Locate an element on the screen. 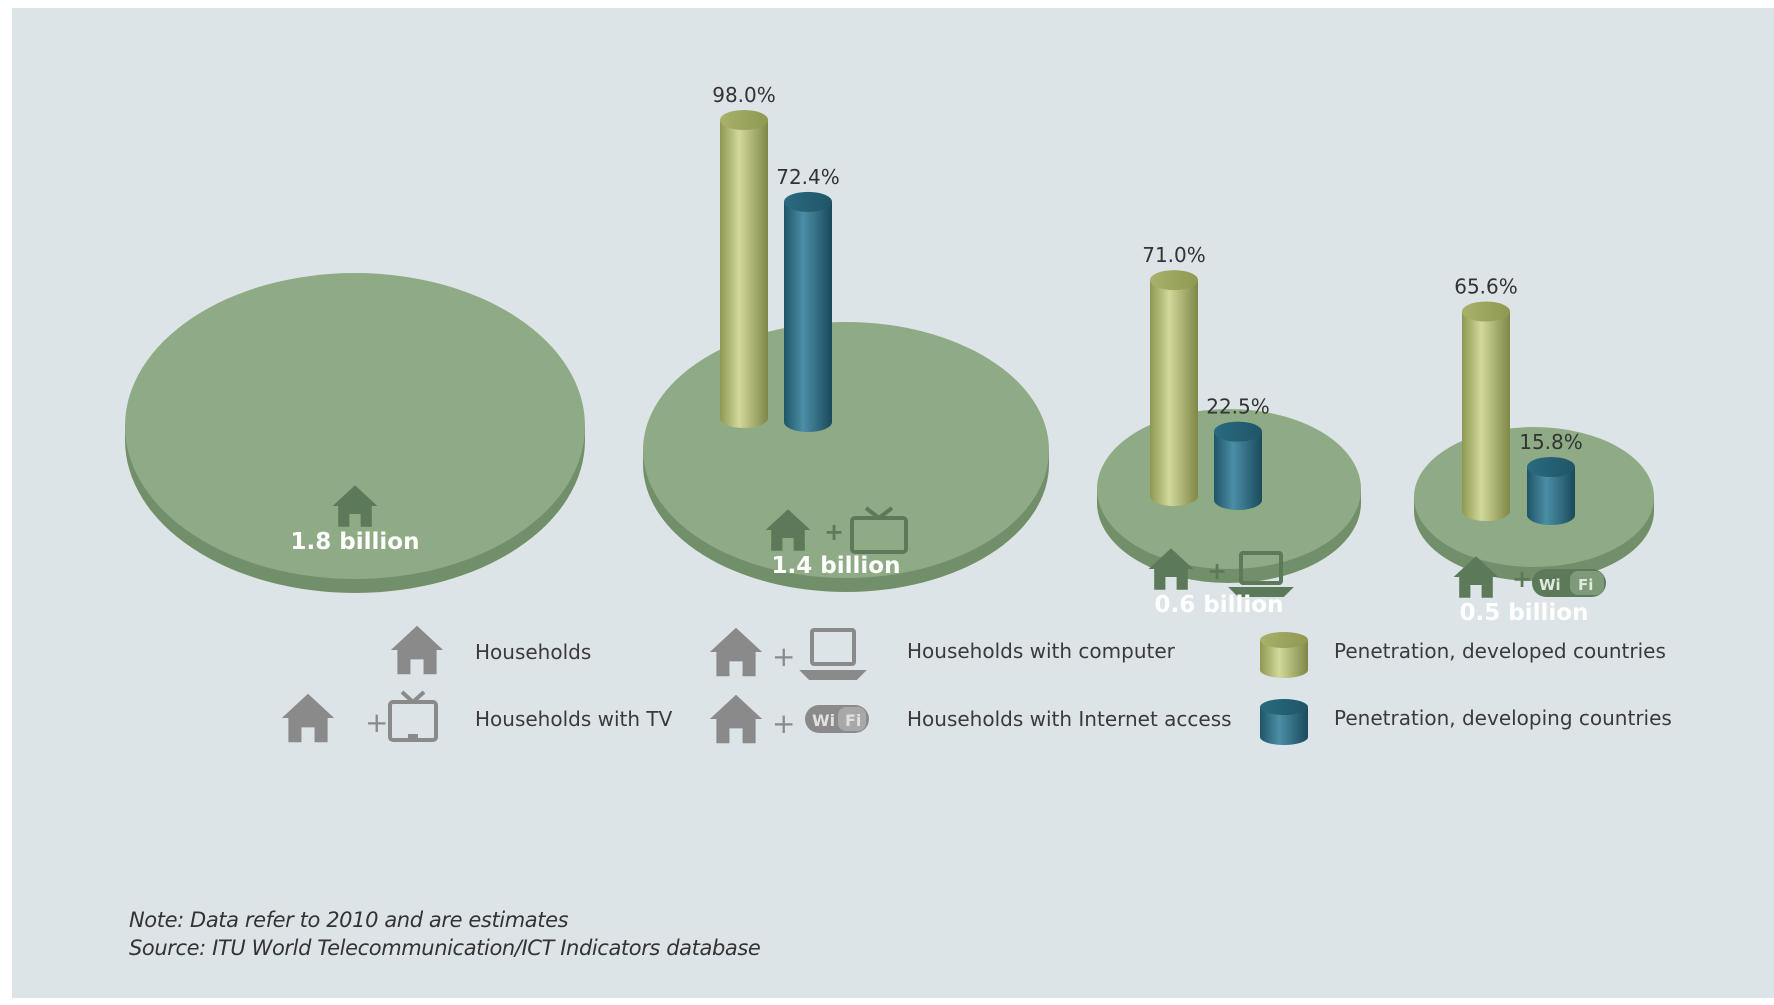 Image resolution: width=1774 pixels, height=1005 pixels. legend-households-icon is located at coordinates (417, 652).